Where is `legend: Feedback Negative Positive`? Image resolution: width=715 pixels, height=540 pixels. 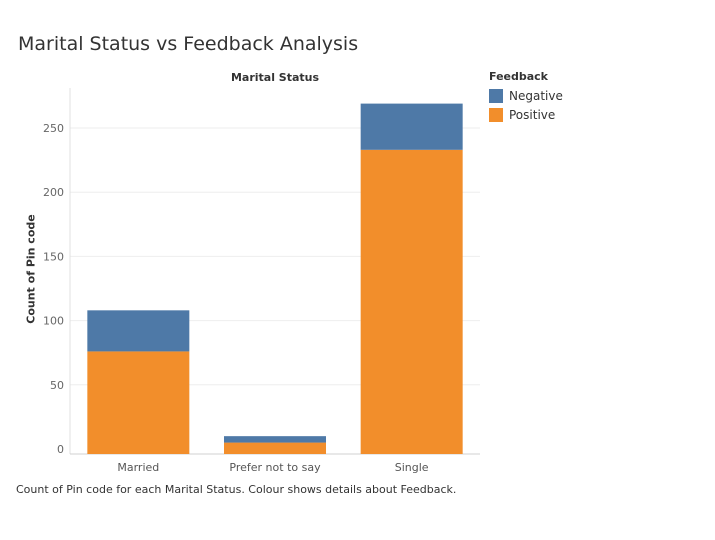 legend: Feedback Negative Positive is located at coordinates (526, 97).